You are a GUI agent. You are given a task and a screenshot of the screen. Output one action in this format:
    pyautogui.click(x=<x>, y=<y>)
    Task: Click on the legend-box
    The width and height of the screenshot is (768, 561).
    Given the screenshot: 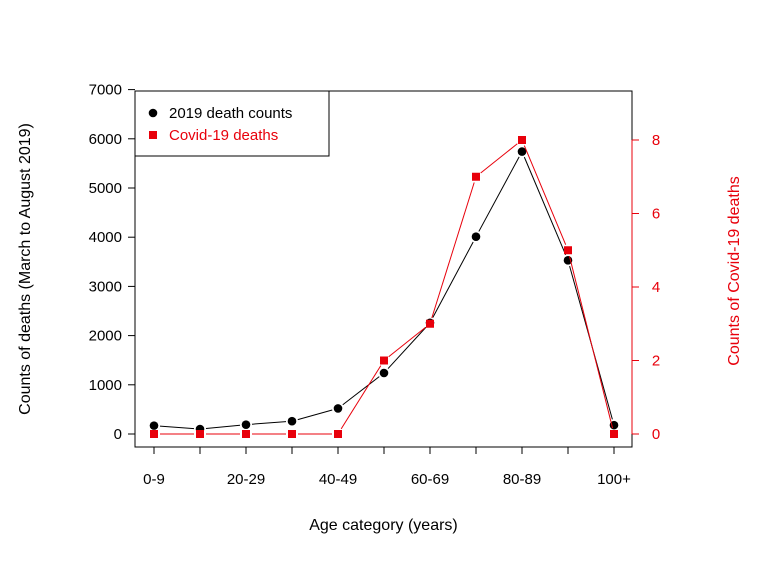 What is the action you would take?
    pyautogui.click(x=232, y=123)
    